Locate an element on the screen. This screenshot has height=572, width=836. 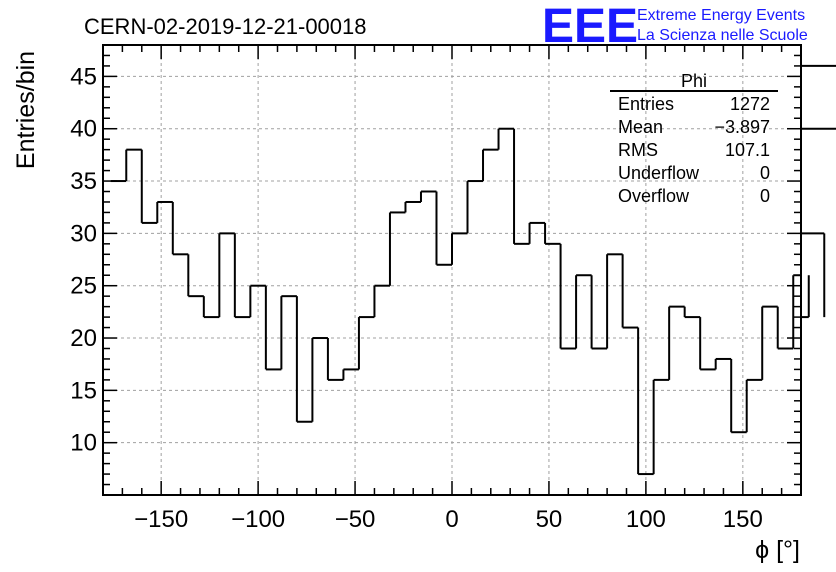
y-axis-label: Entries/bin is located at coordinates (26, 110).